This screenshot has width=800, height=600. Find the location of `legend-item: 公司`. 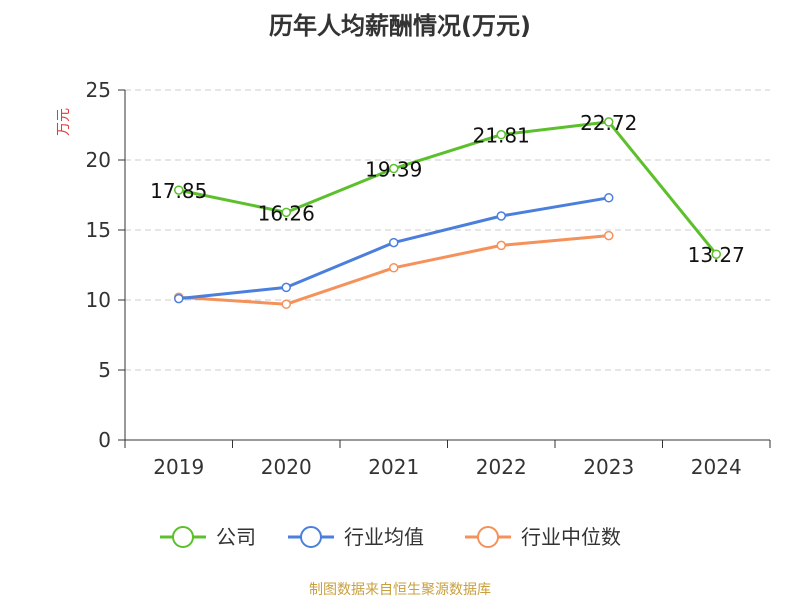

legend-item: 公司 is located at coordinates (208, 537).